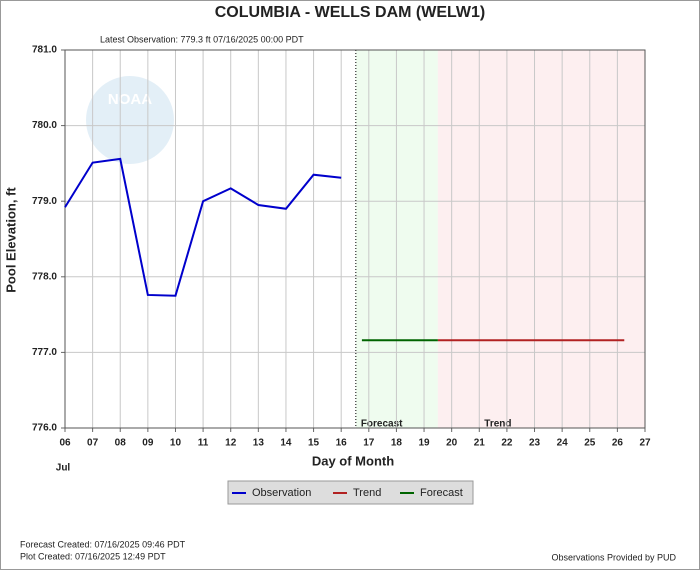 Image resolution: width=700 pixels, height=570 pixels. I want to click on x-tick-label: 20, so click(452, 443).